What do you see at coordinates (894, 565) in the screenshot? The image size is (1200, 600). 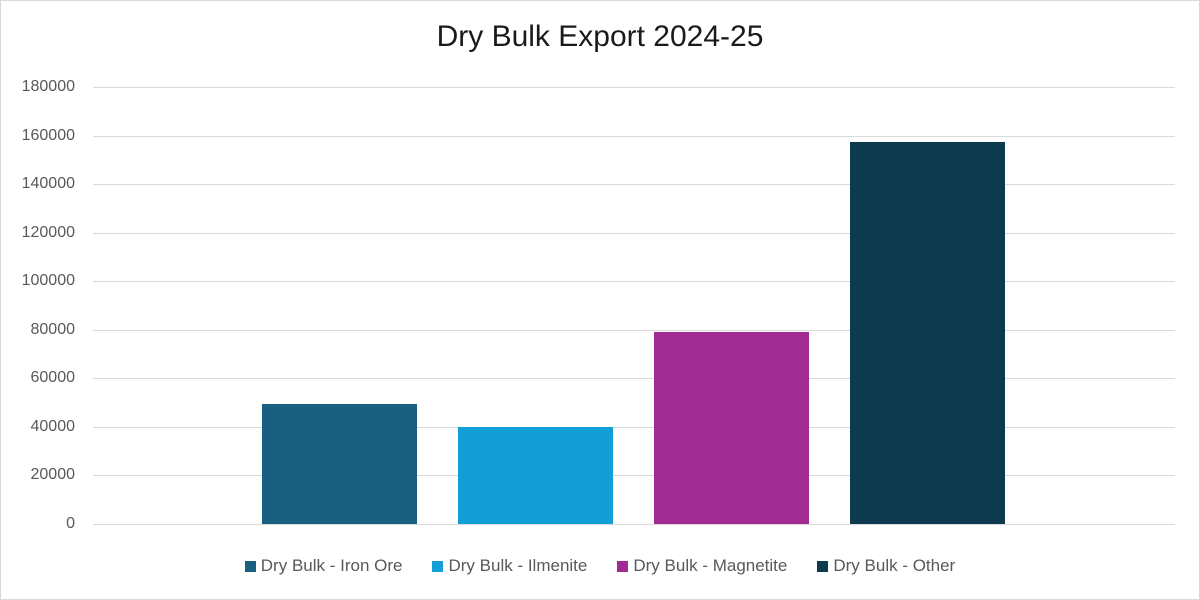 I see `legend-label: Dry Bulk - Other` at bounding box center [894, 565].